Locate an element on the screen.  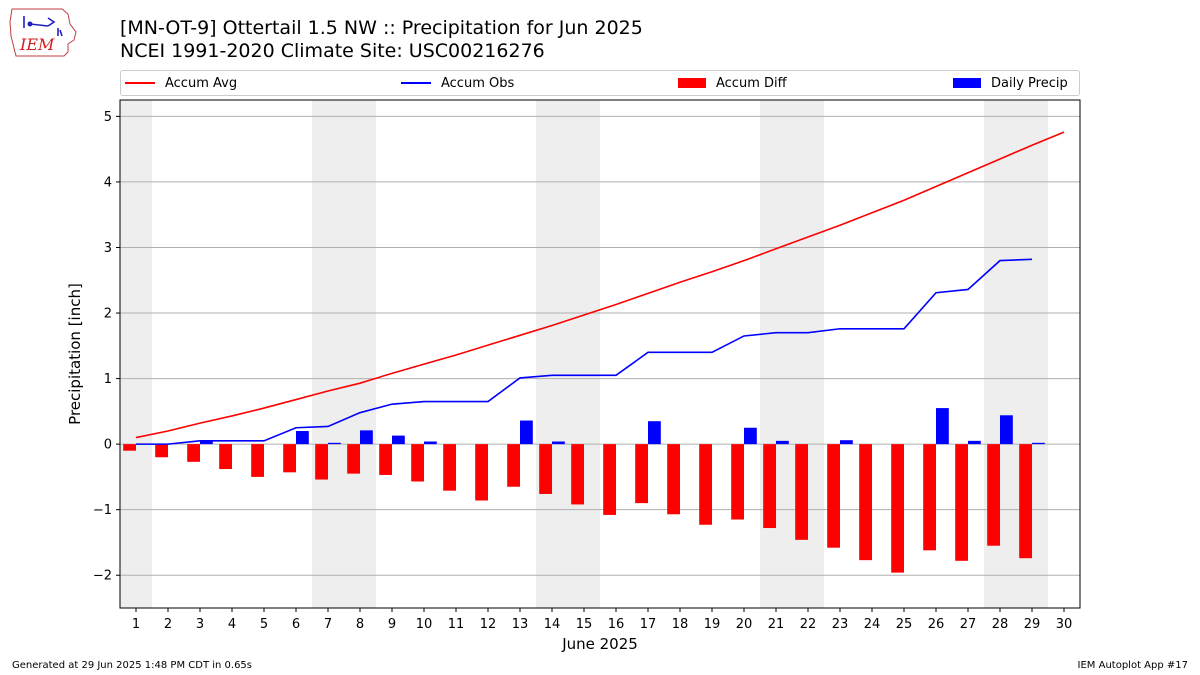
iem-logo: IEM is located at coordinates (43, 32).